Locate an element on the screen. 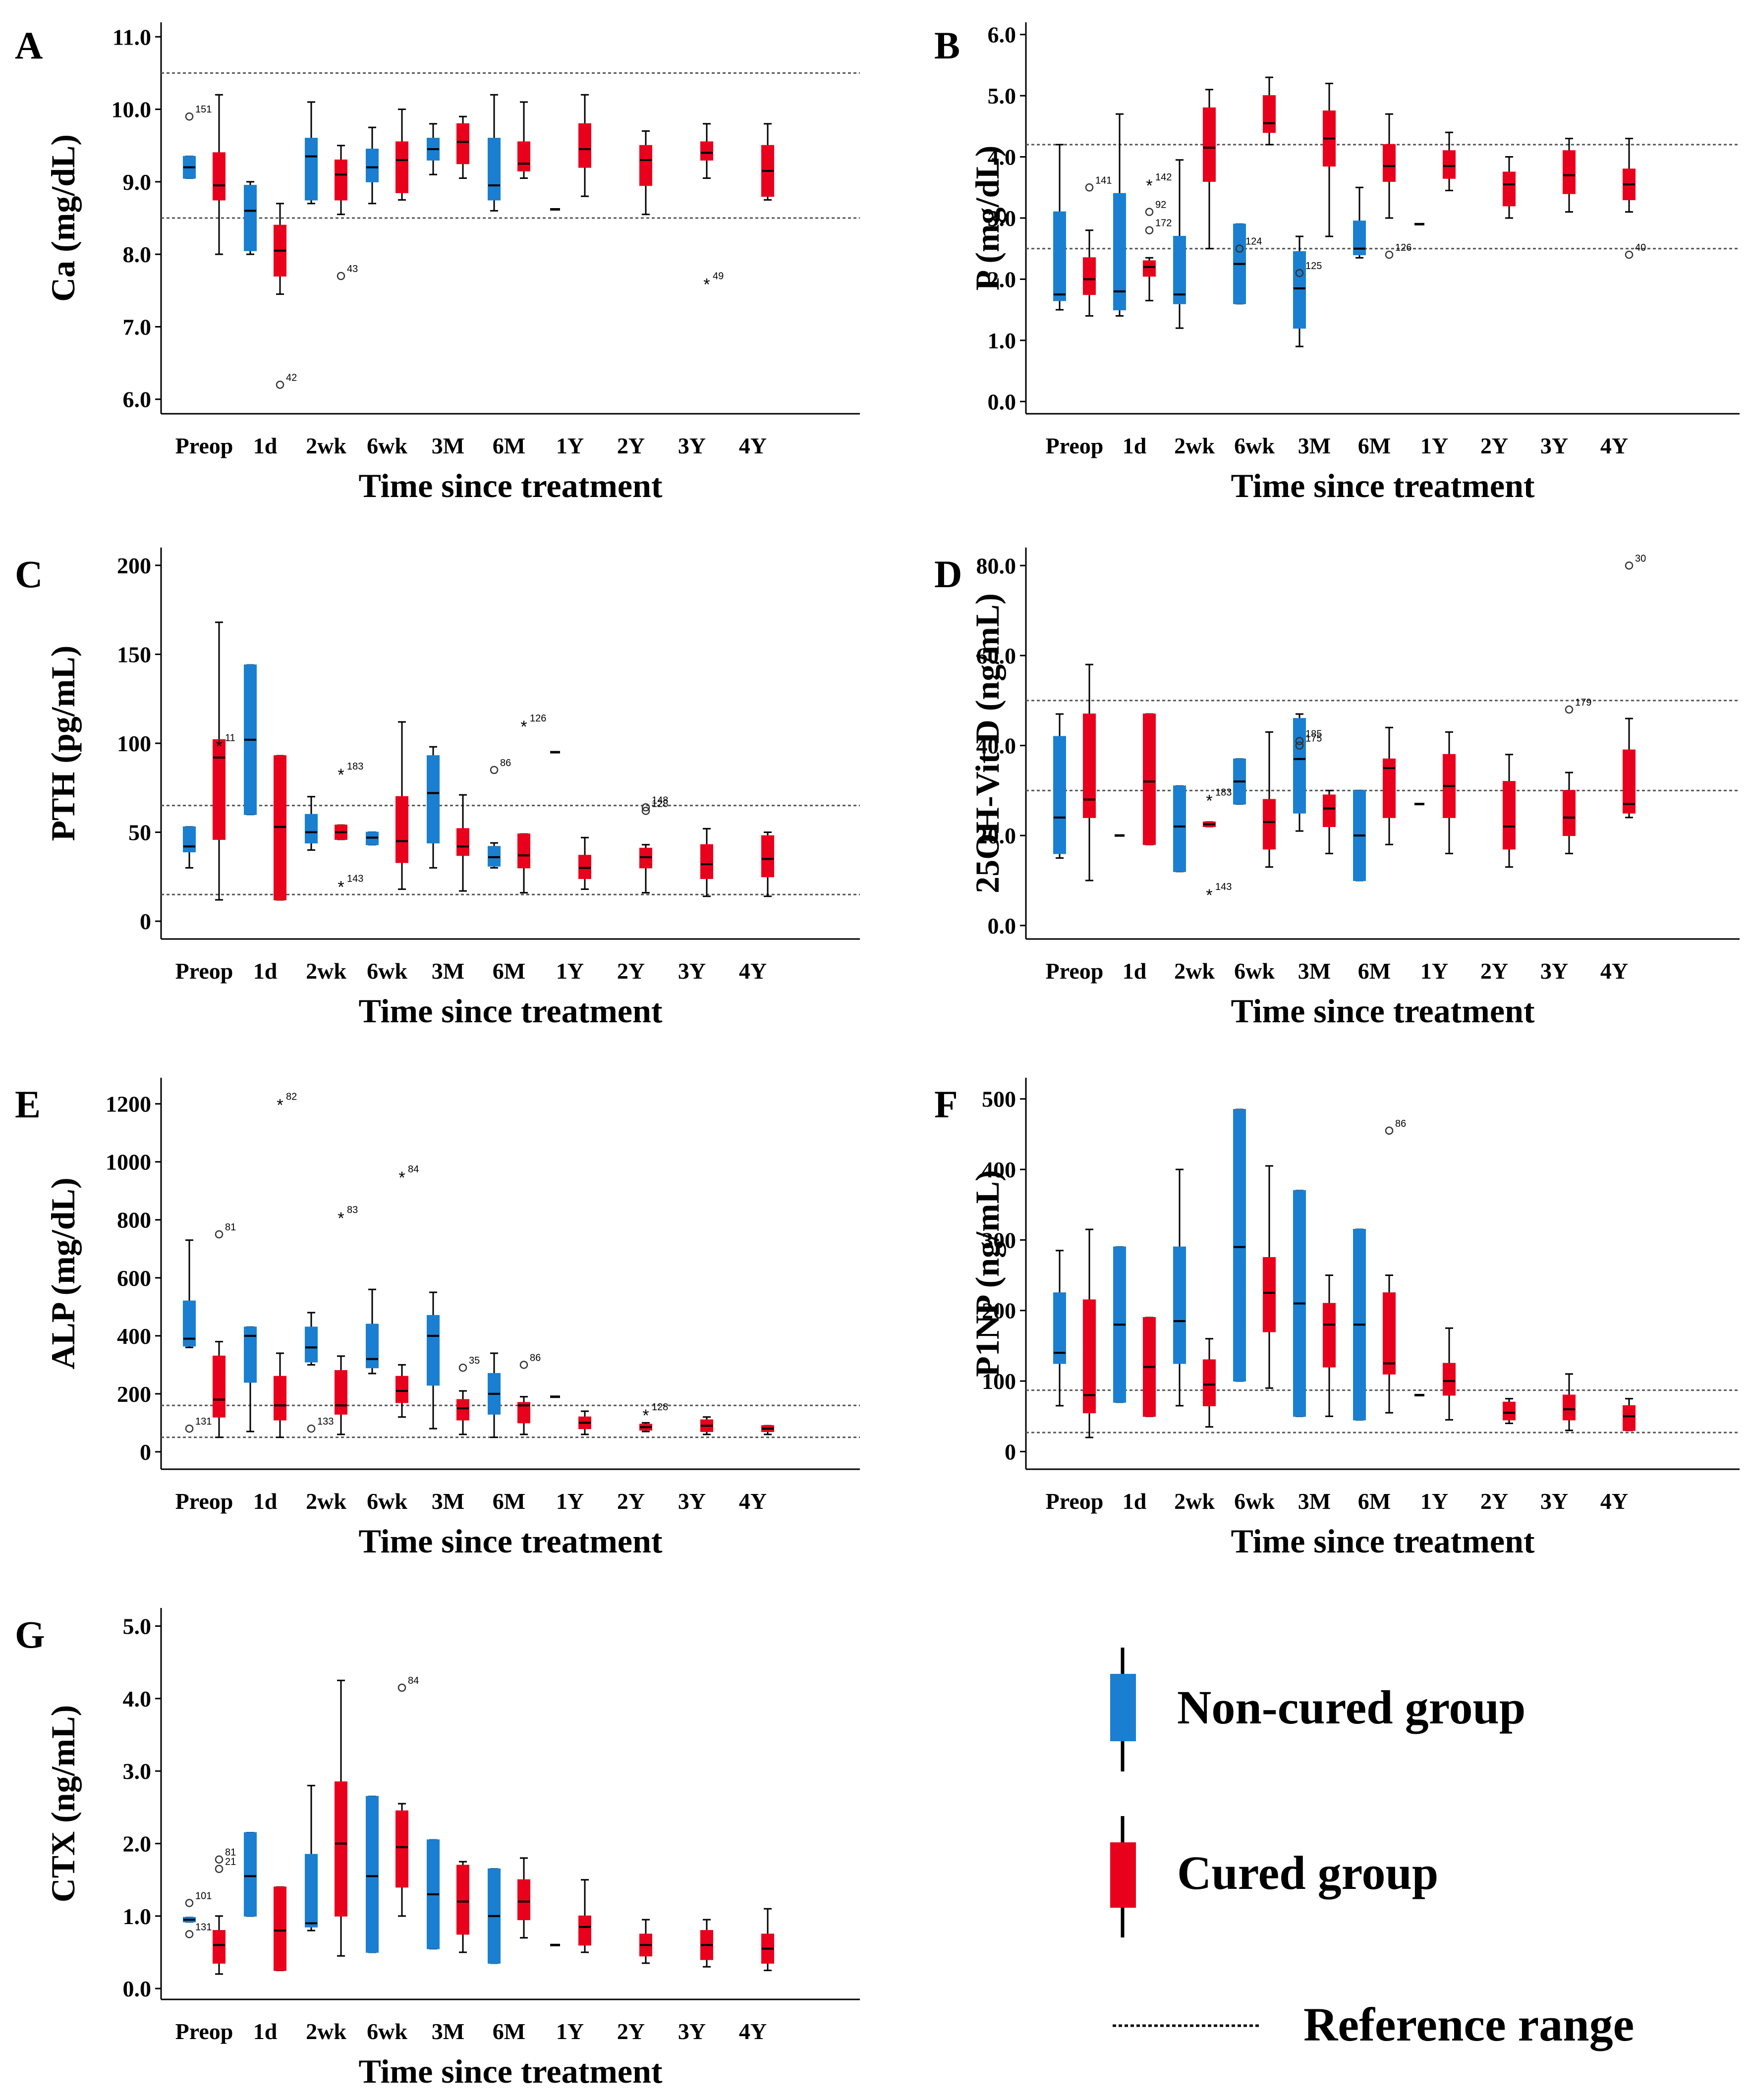 Image resolution: width=1750 pixels, height=2100 pixels. outlier-label: 128 is located at coordinates (660, 803).